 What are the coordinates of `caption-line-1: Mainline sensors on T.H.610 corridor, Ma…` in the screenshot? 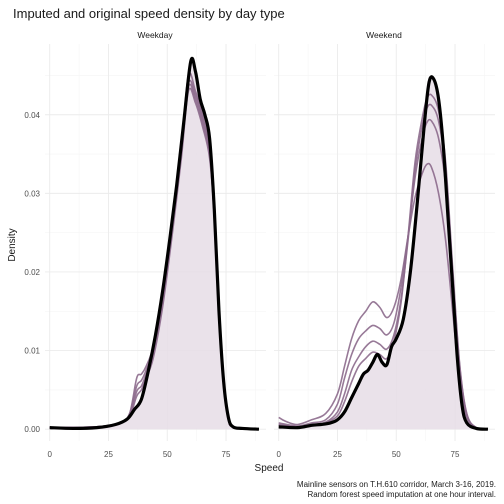 It's located at (396, 484).